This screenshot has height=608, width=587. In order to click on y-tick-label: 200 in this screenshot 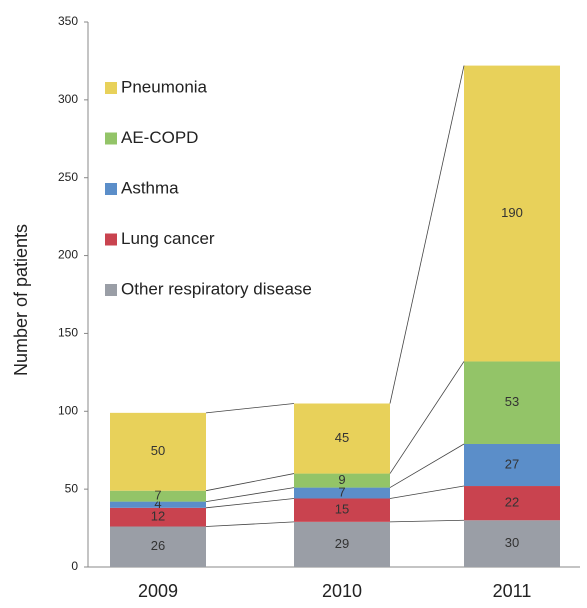, I will do `click(68, 255)`.